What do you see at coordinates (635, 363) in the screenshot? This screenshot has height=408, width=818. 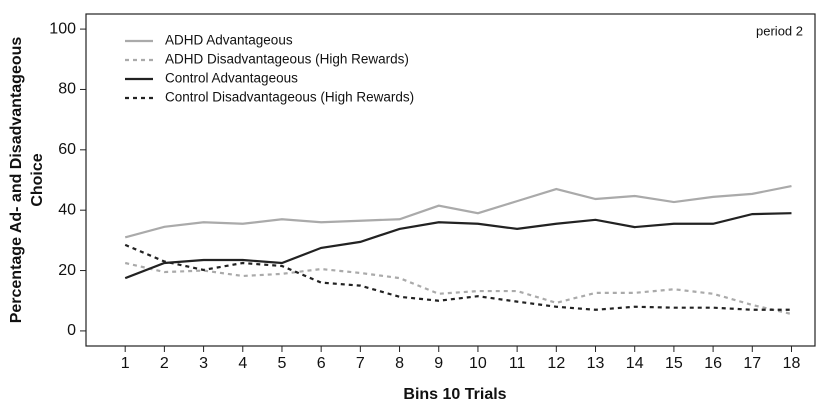 I see `x-tick-label: 14` at bounding box center [635, 363].